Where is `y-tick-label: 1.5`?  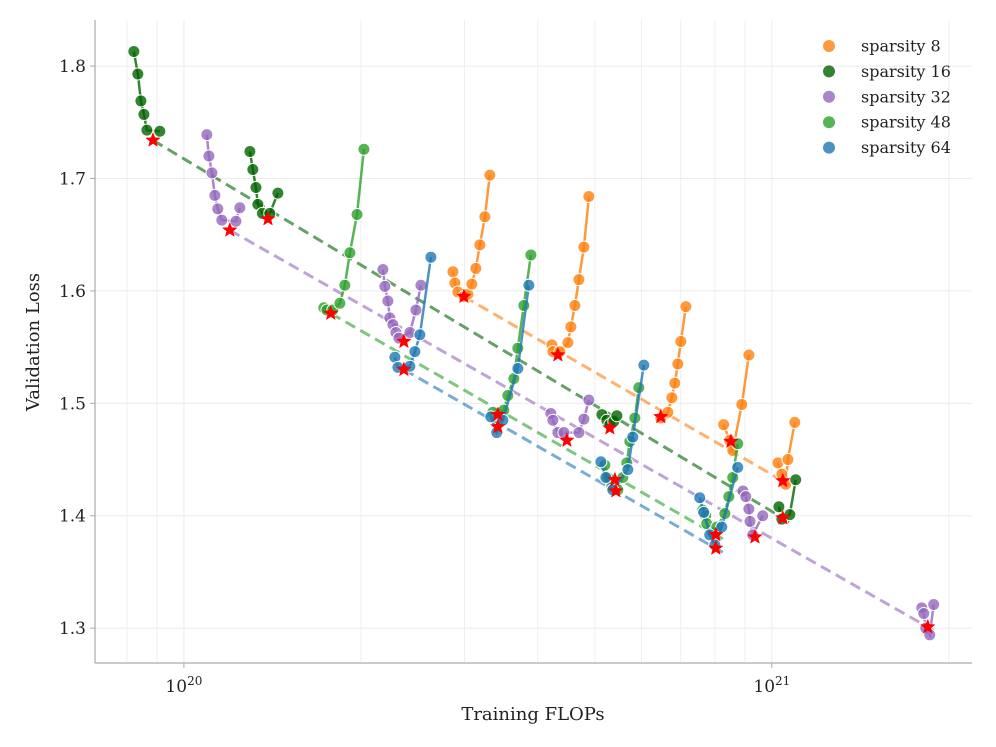
y-tick-label: 1.5 is located at coordinates (72, 404).